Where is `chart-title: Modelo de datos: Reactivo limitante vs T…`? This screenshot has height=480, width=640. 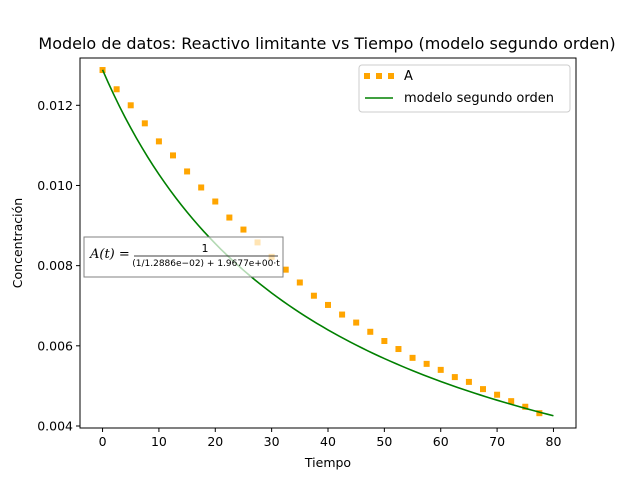 chart-title: Modelo de datos: Reactivo limitante vs T… is located at coordinates (326, 43).